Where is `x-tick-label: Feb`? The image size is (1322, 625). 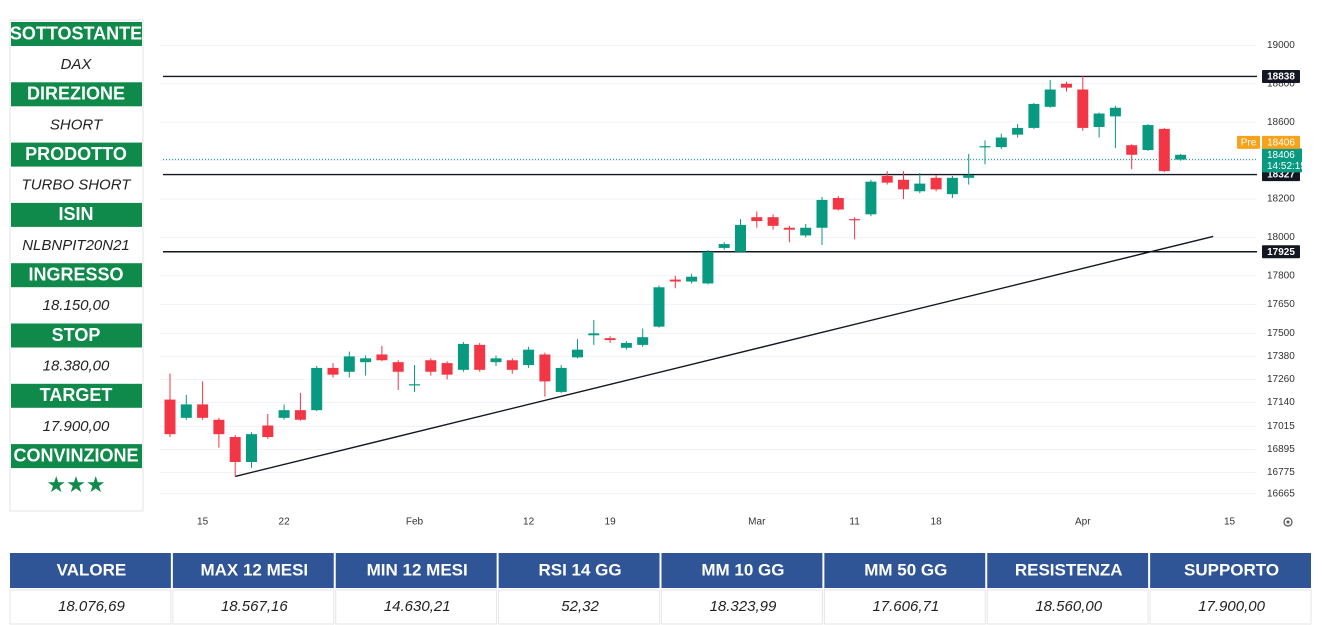 x-tick-label: Feb is located at coordinates (415, 522).